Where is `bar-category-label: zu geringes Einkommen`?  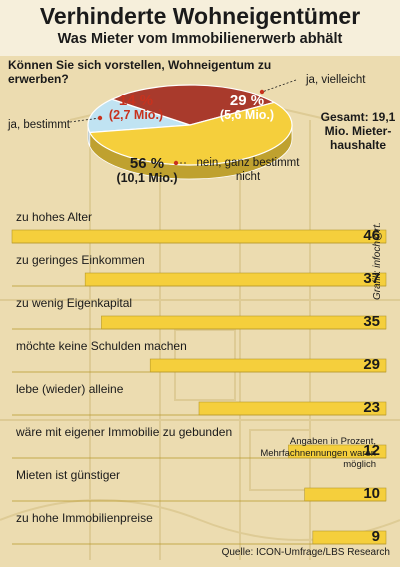
bar-category-label: zu geringes Einkommen is located at coordinates (80, 260).